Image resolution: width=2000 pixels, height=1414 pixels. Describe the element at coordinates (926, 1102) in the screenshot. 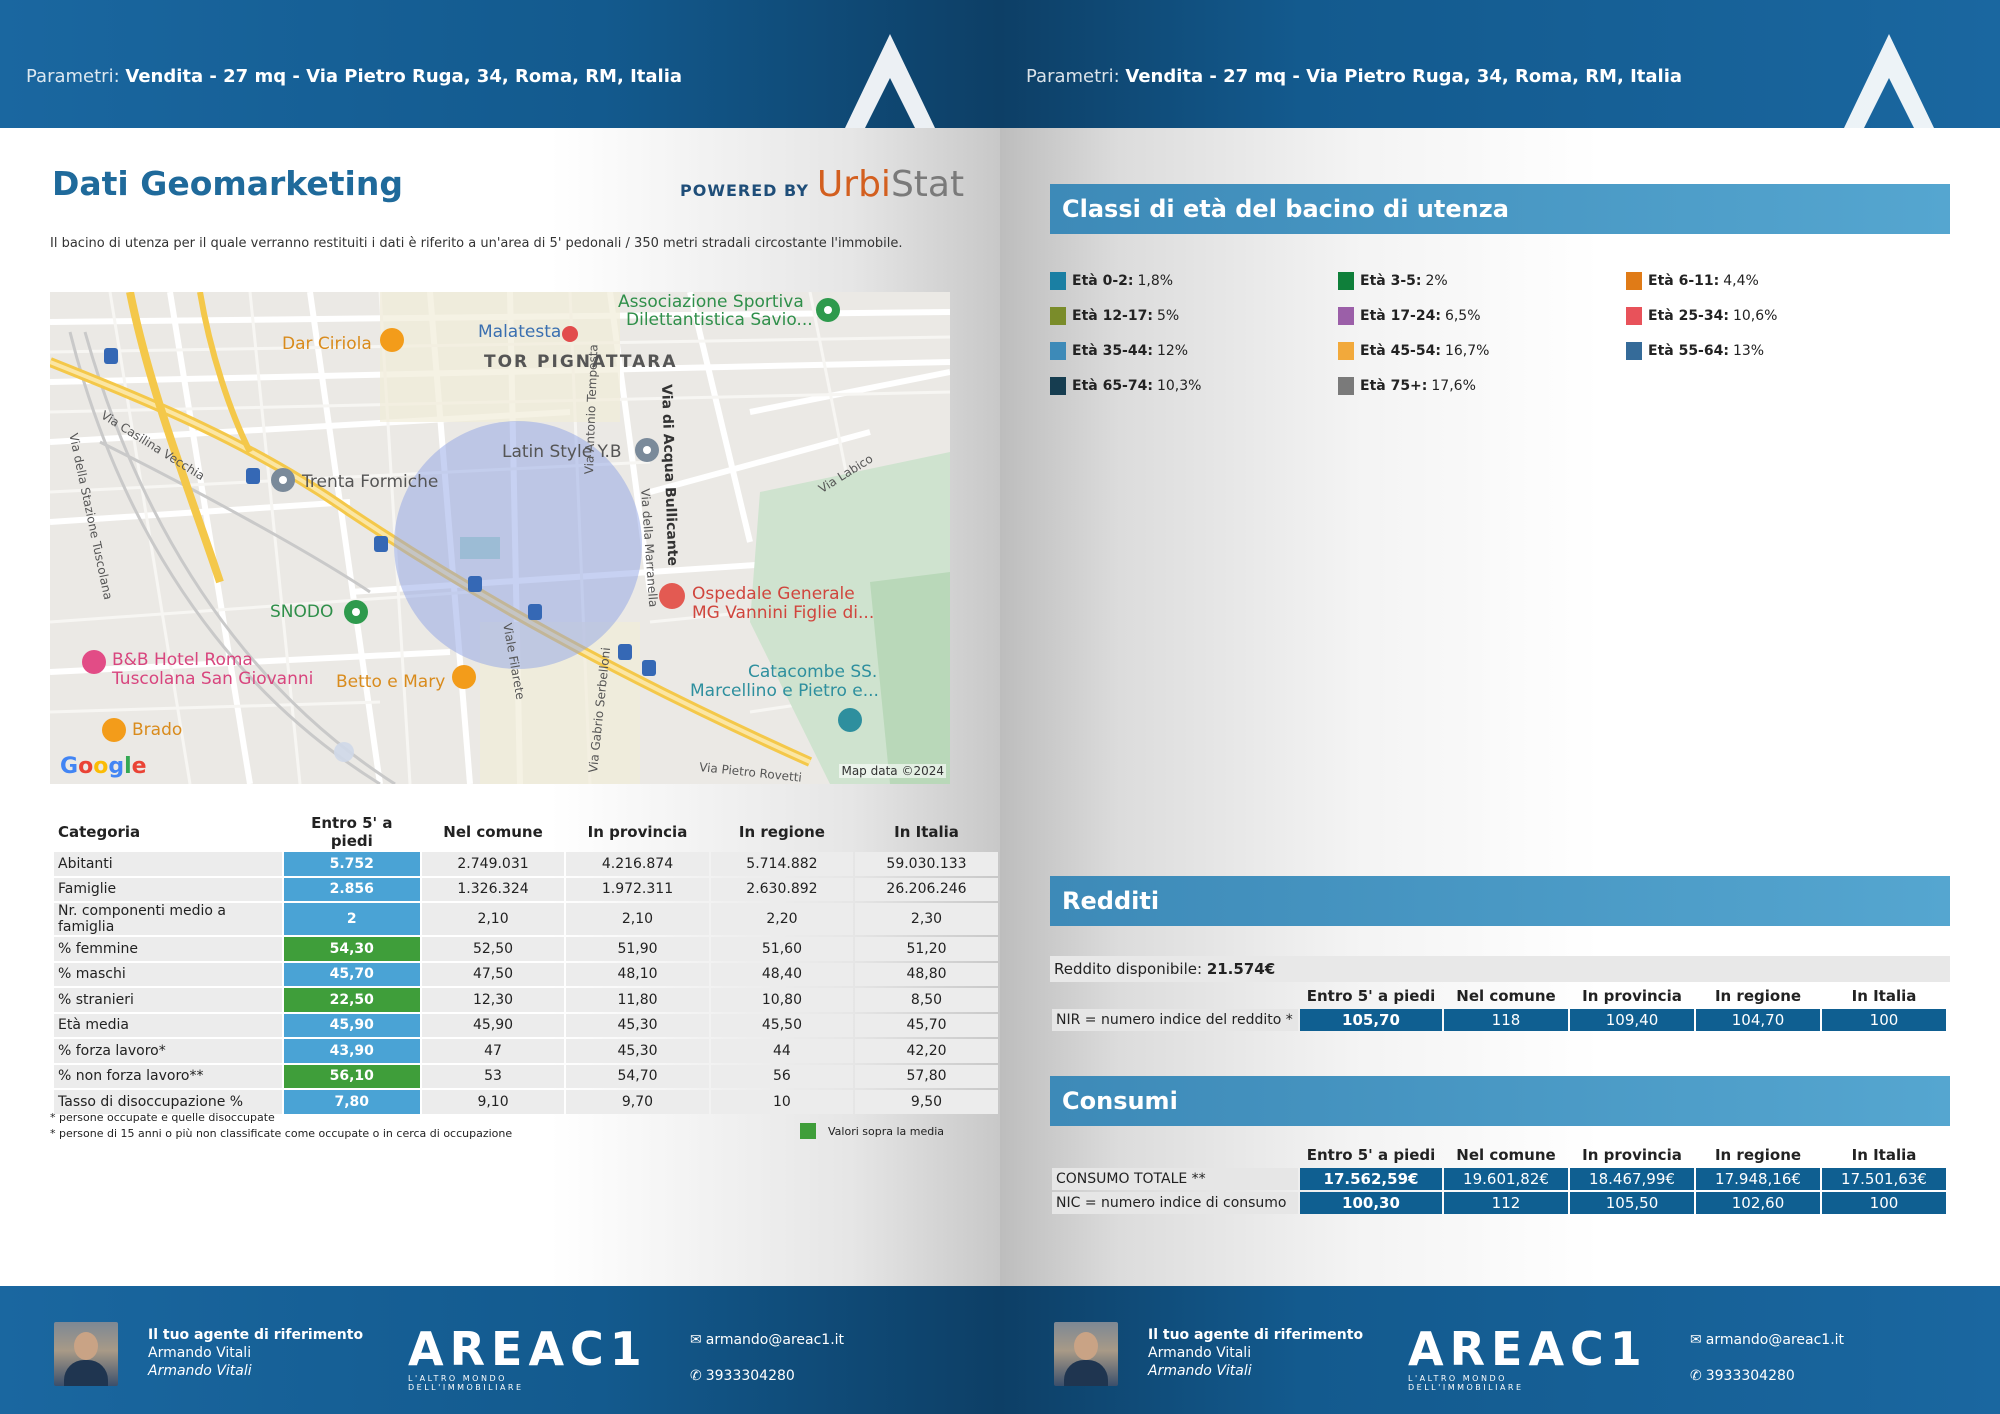

I see `cell-value: 9,50` at that location.